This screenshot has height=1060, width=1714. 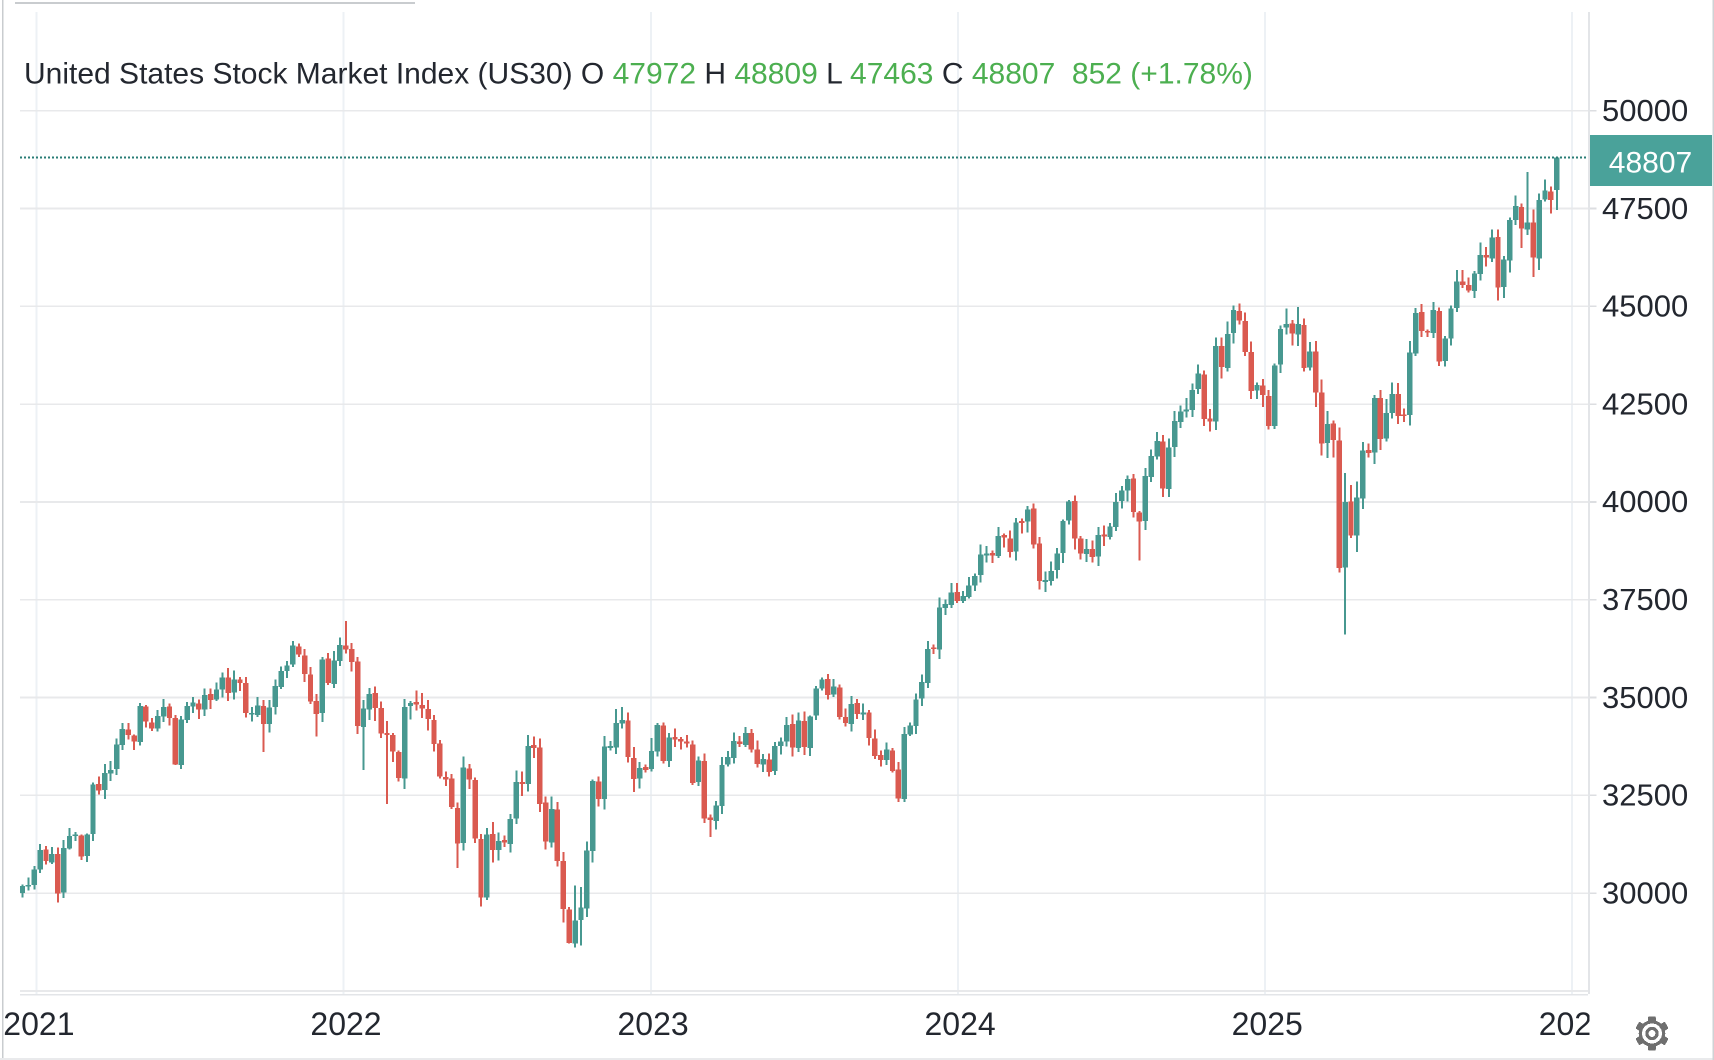 What do you see at coordinates (38, 1024) in the screenshot?
I see `svg-text: 2021` at bounding box center [38, 1024].